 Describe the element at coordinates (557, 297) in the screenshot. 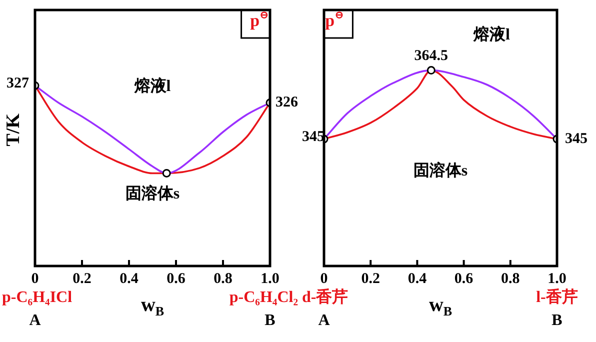

I see `text: l-香芹` at that location.